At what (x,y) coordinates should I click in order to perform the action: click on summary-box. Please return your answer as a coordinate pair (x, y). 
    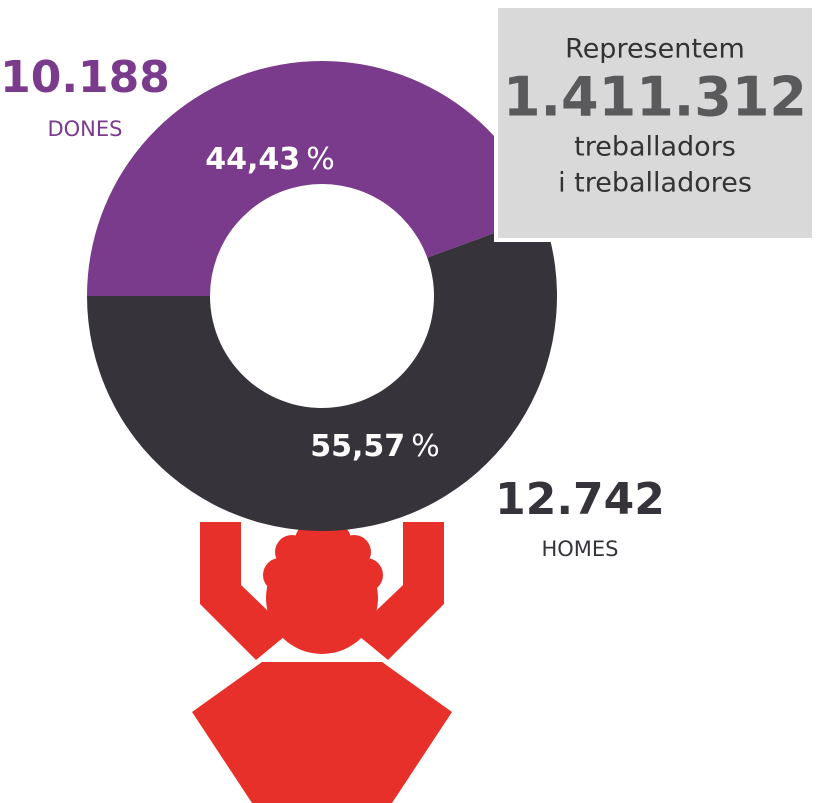
    Looking at the image, I should click on (655, 123).